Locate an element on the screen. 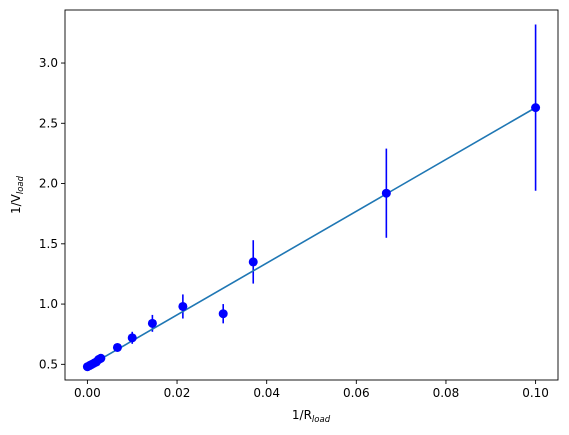 This screenshot has height=435, width=569. x-tick-label: 0.06 is located at coordinates (356, 393).